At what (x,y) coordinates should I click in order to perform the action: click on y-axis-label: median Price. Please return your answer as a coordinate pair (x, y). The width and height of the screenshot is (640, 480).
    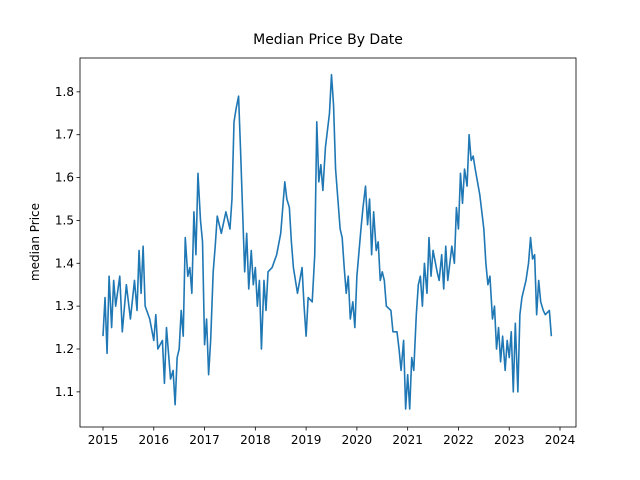
    Looking at the image, I should click on (35, 242).